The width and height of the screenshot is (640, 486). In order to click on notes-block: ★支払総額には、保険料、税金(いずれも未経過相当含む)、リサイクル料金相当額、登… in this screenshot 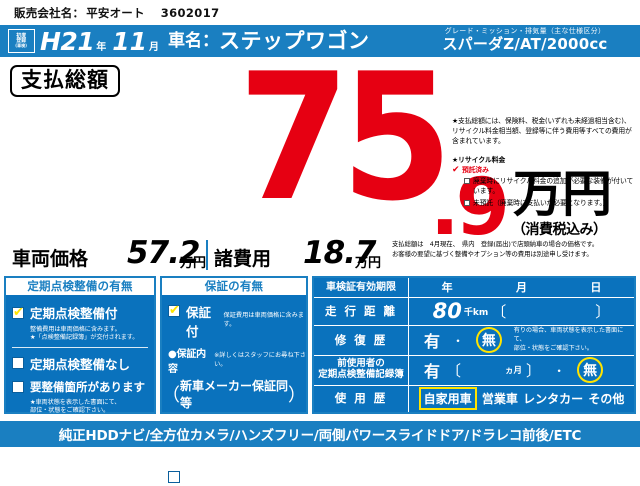, I will do `click(544, 163)`.